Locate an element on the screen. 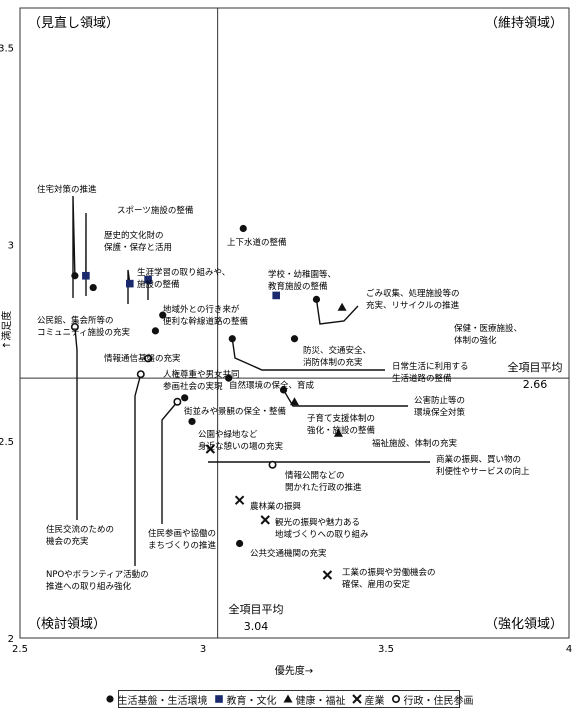  point-label: 保健・医療施設、体制の強化 is located at coordinates (488, 334).